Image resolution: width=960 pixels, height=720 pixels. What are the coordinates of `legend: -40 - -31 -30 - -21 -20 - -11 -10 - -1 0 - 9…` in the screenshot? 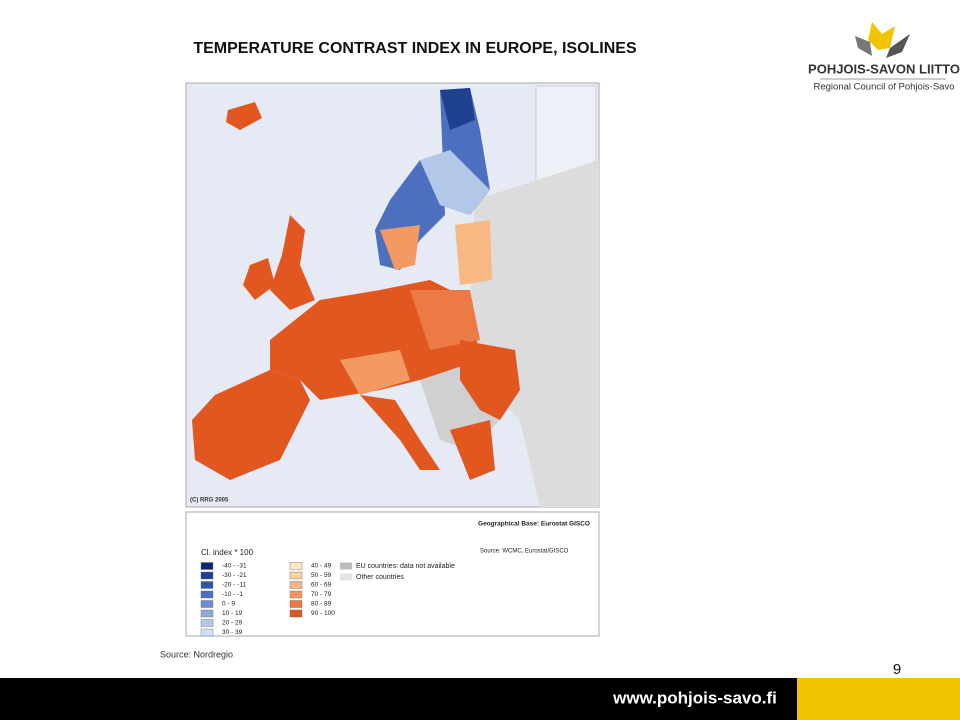 It's located at (327, 599).